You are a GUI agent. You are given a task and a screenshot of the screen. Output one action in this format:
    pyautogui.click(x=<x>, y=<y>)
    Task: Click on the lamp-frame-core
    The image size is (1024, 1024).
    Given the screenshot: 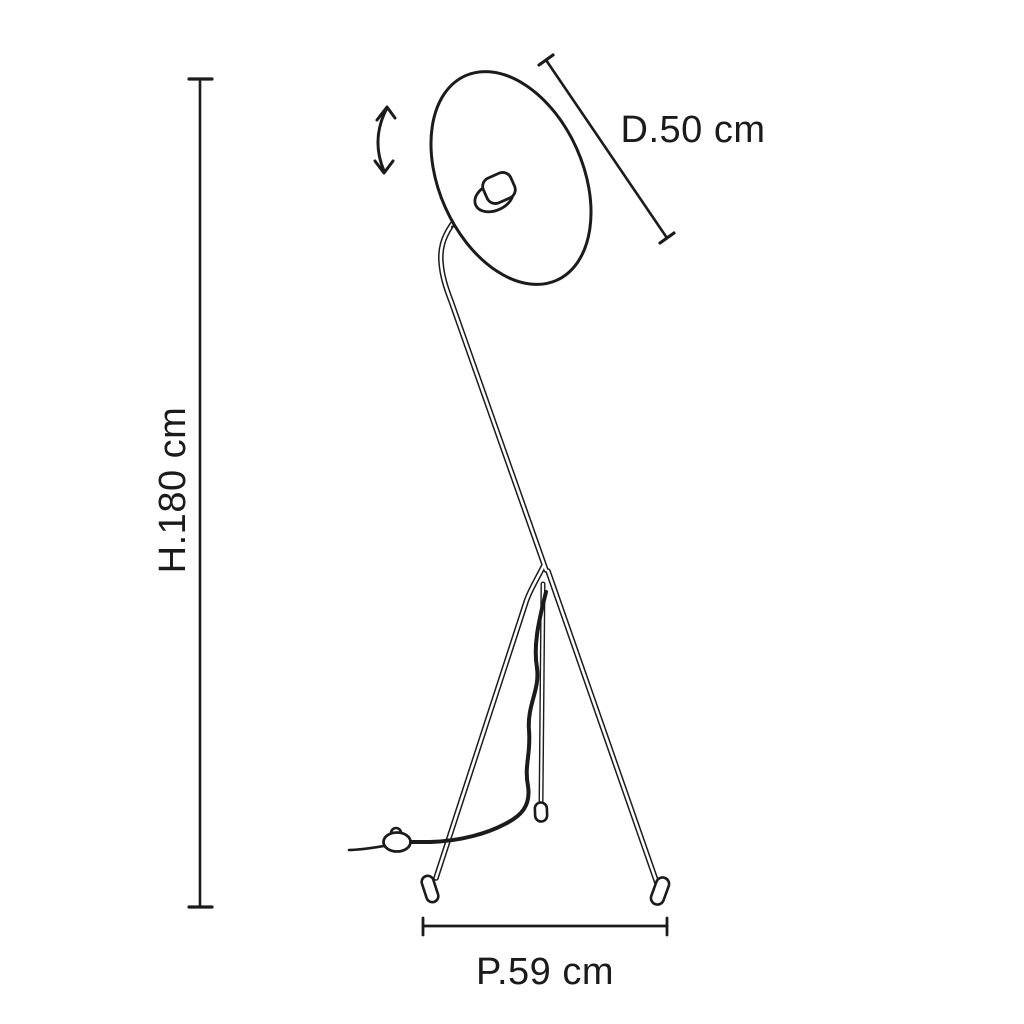 What is the action you would take?
    pyautogui.click(x=547, y=548)
    